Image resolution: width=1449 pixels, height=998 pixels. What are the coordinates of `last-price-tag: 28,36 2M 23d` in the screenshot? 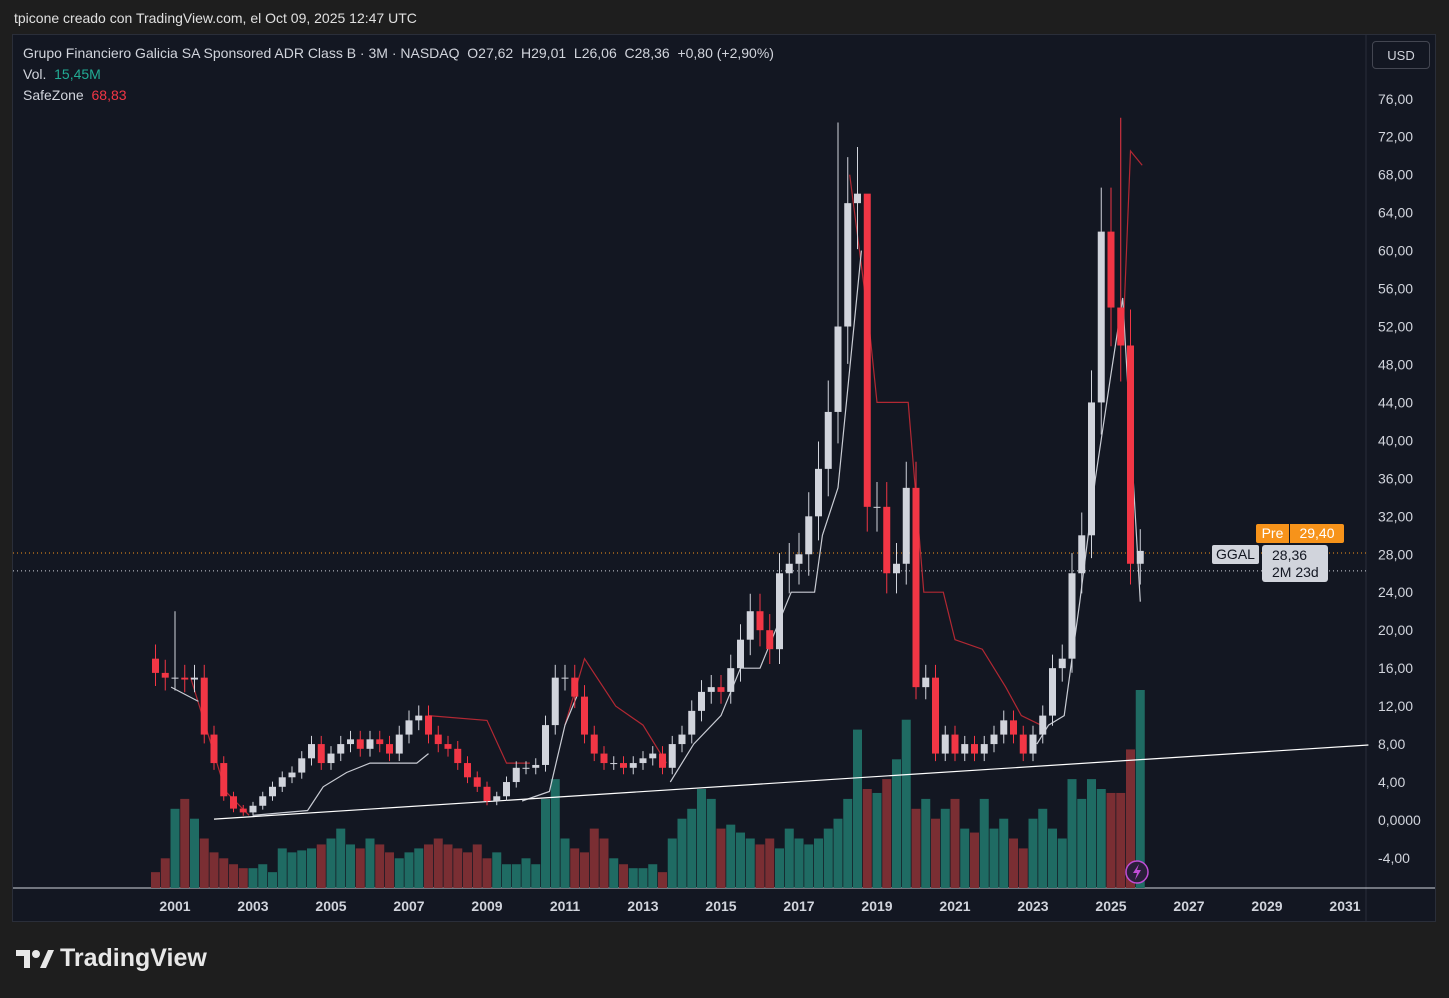 It's located at (1295, 563).